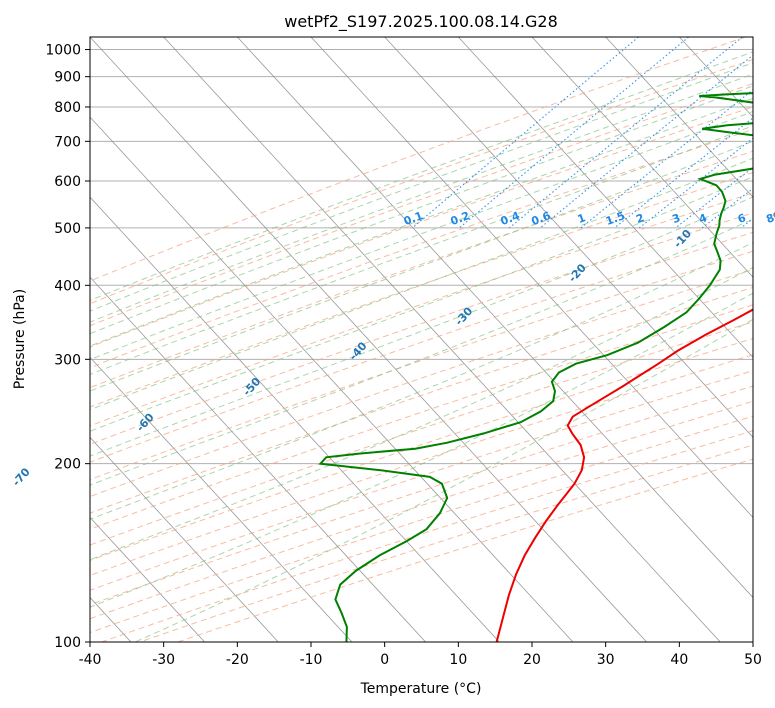  What do you see at coordinates (251, 387) in the screenshot?
I see `isotherm-label: -50` at bounding box center [251, 387].